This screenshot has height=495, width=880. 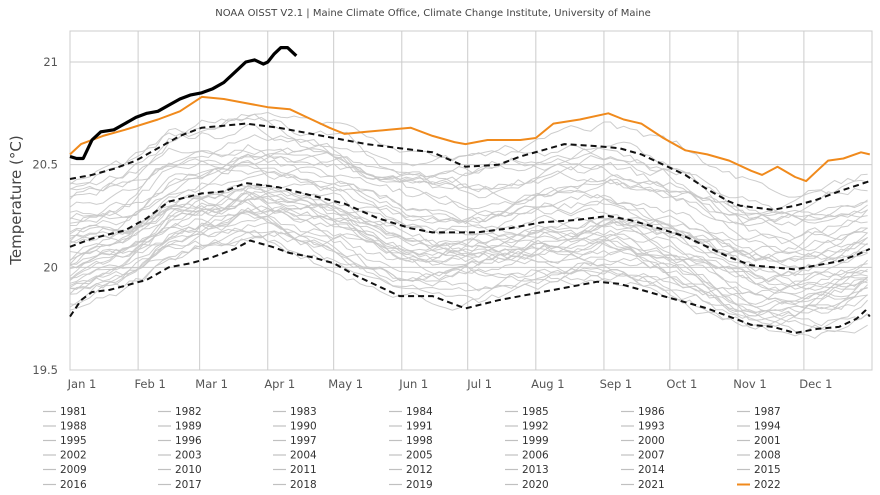 I want to click on x-tick-label: Aug 1, so click(x=547, y=384).